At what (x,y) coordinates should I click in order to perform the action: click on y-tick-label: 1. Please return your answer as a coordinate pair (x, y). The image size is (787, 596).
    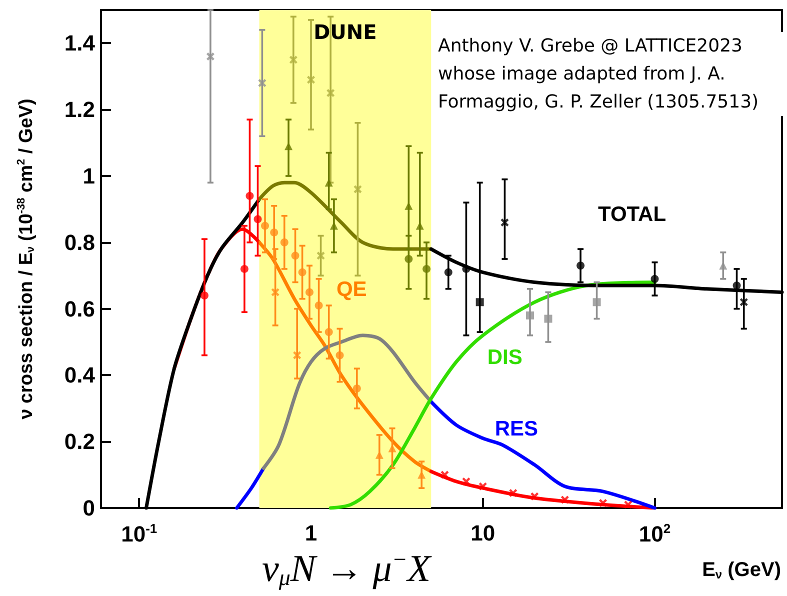
    Looking at the image, I should click on (88, 176).